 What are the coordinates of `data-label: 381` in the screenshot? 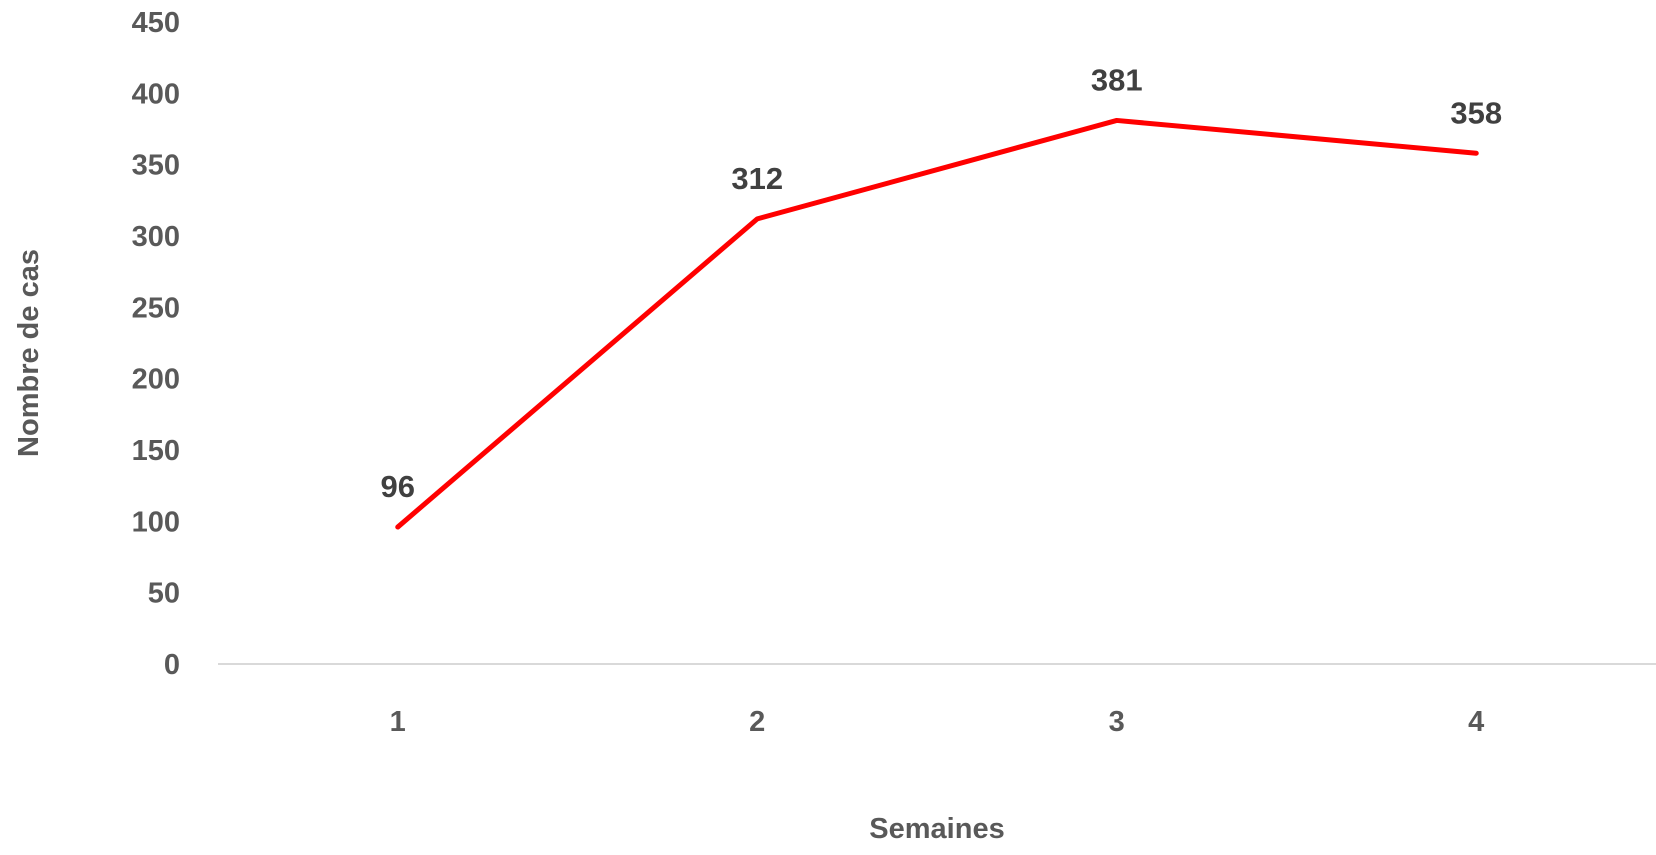 It's located at (1117, 79).